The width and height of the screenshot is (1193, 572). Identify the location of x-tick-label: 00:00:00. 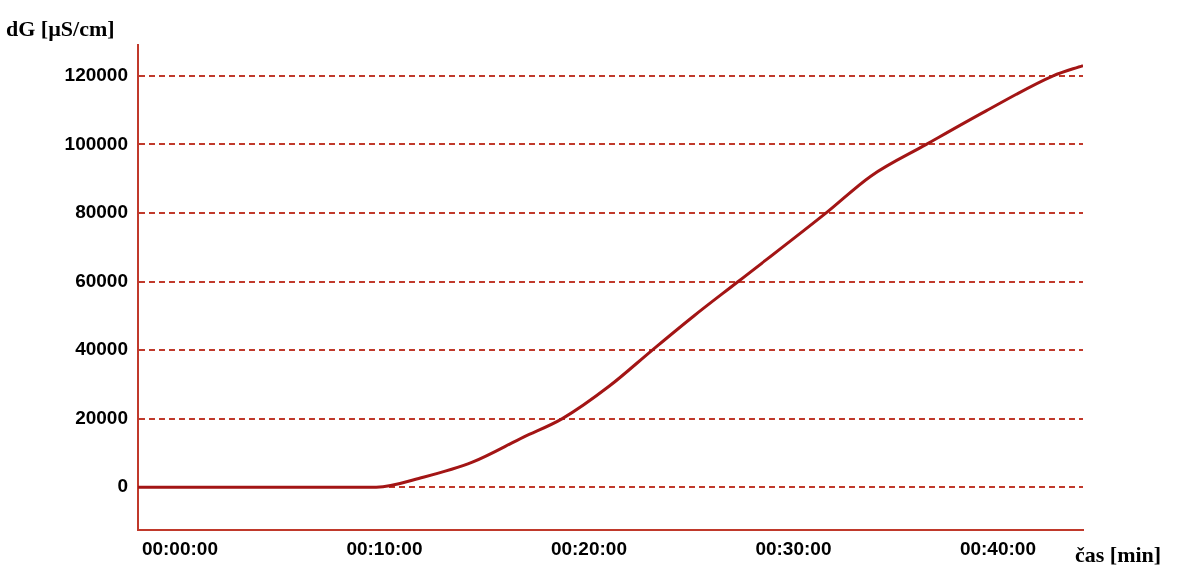
(179, 548).